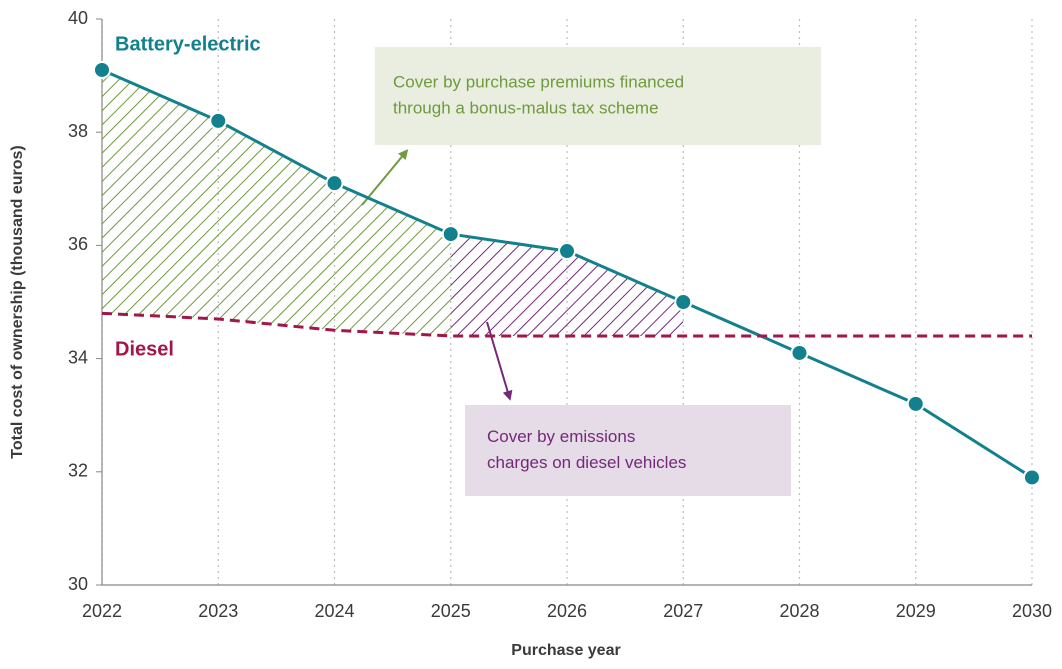 The height and width of the screenshot is (669, 1062). Describe the element at coordinates (586, 462) in the screenshot. I see `annotation-text: charges on diesel vehicles` at that location.